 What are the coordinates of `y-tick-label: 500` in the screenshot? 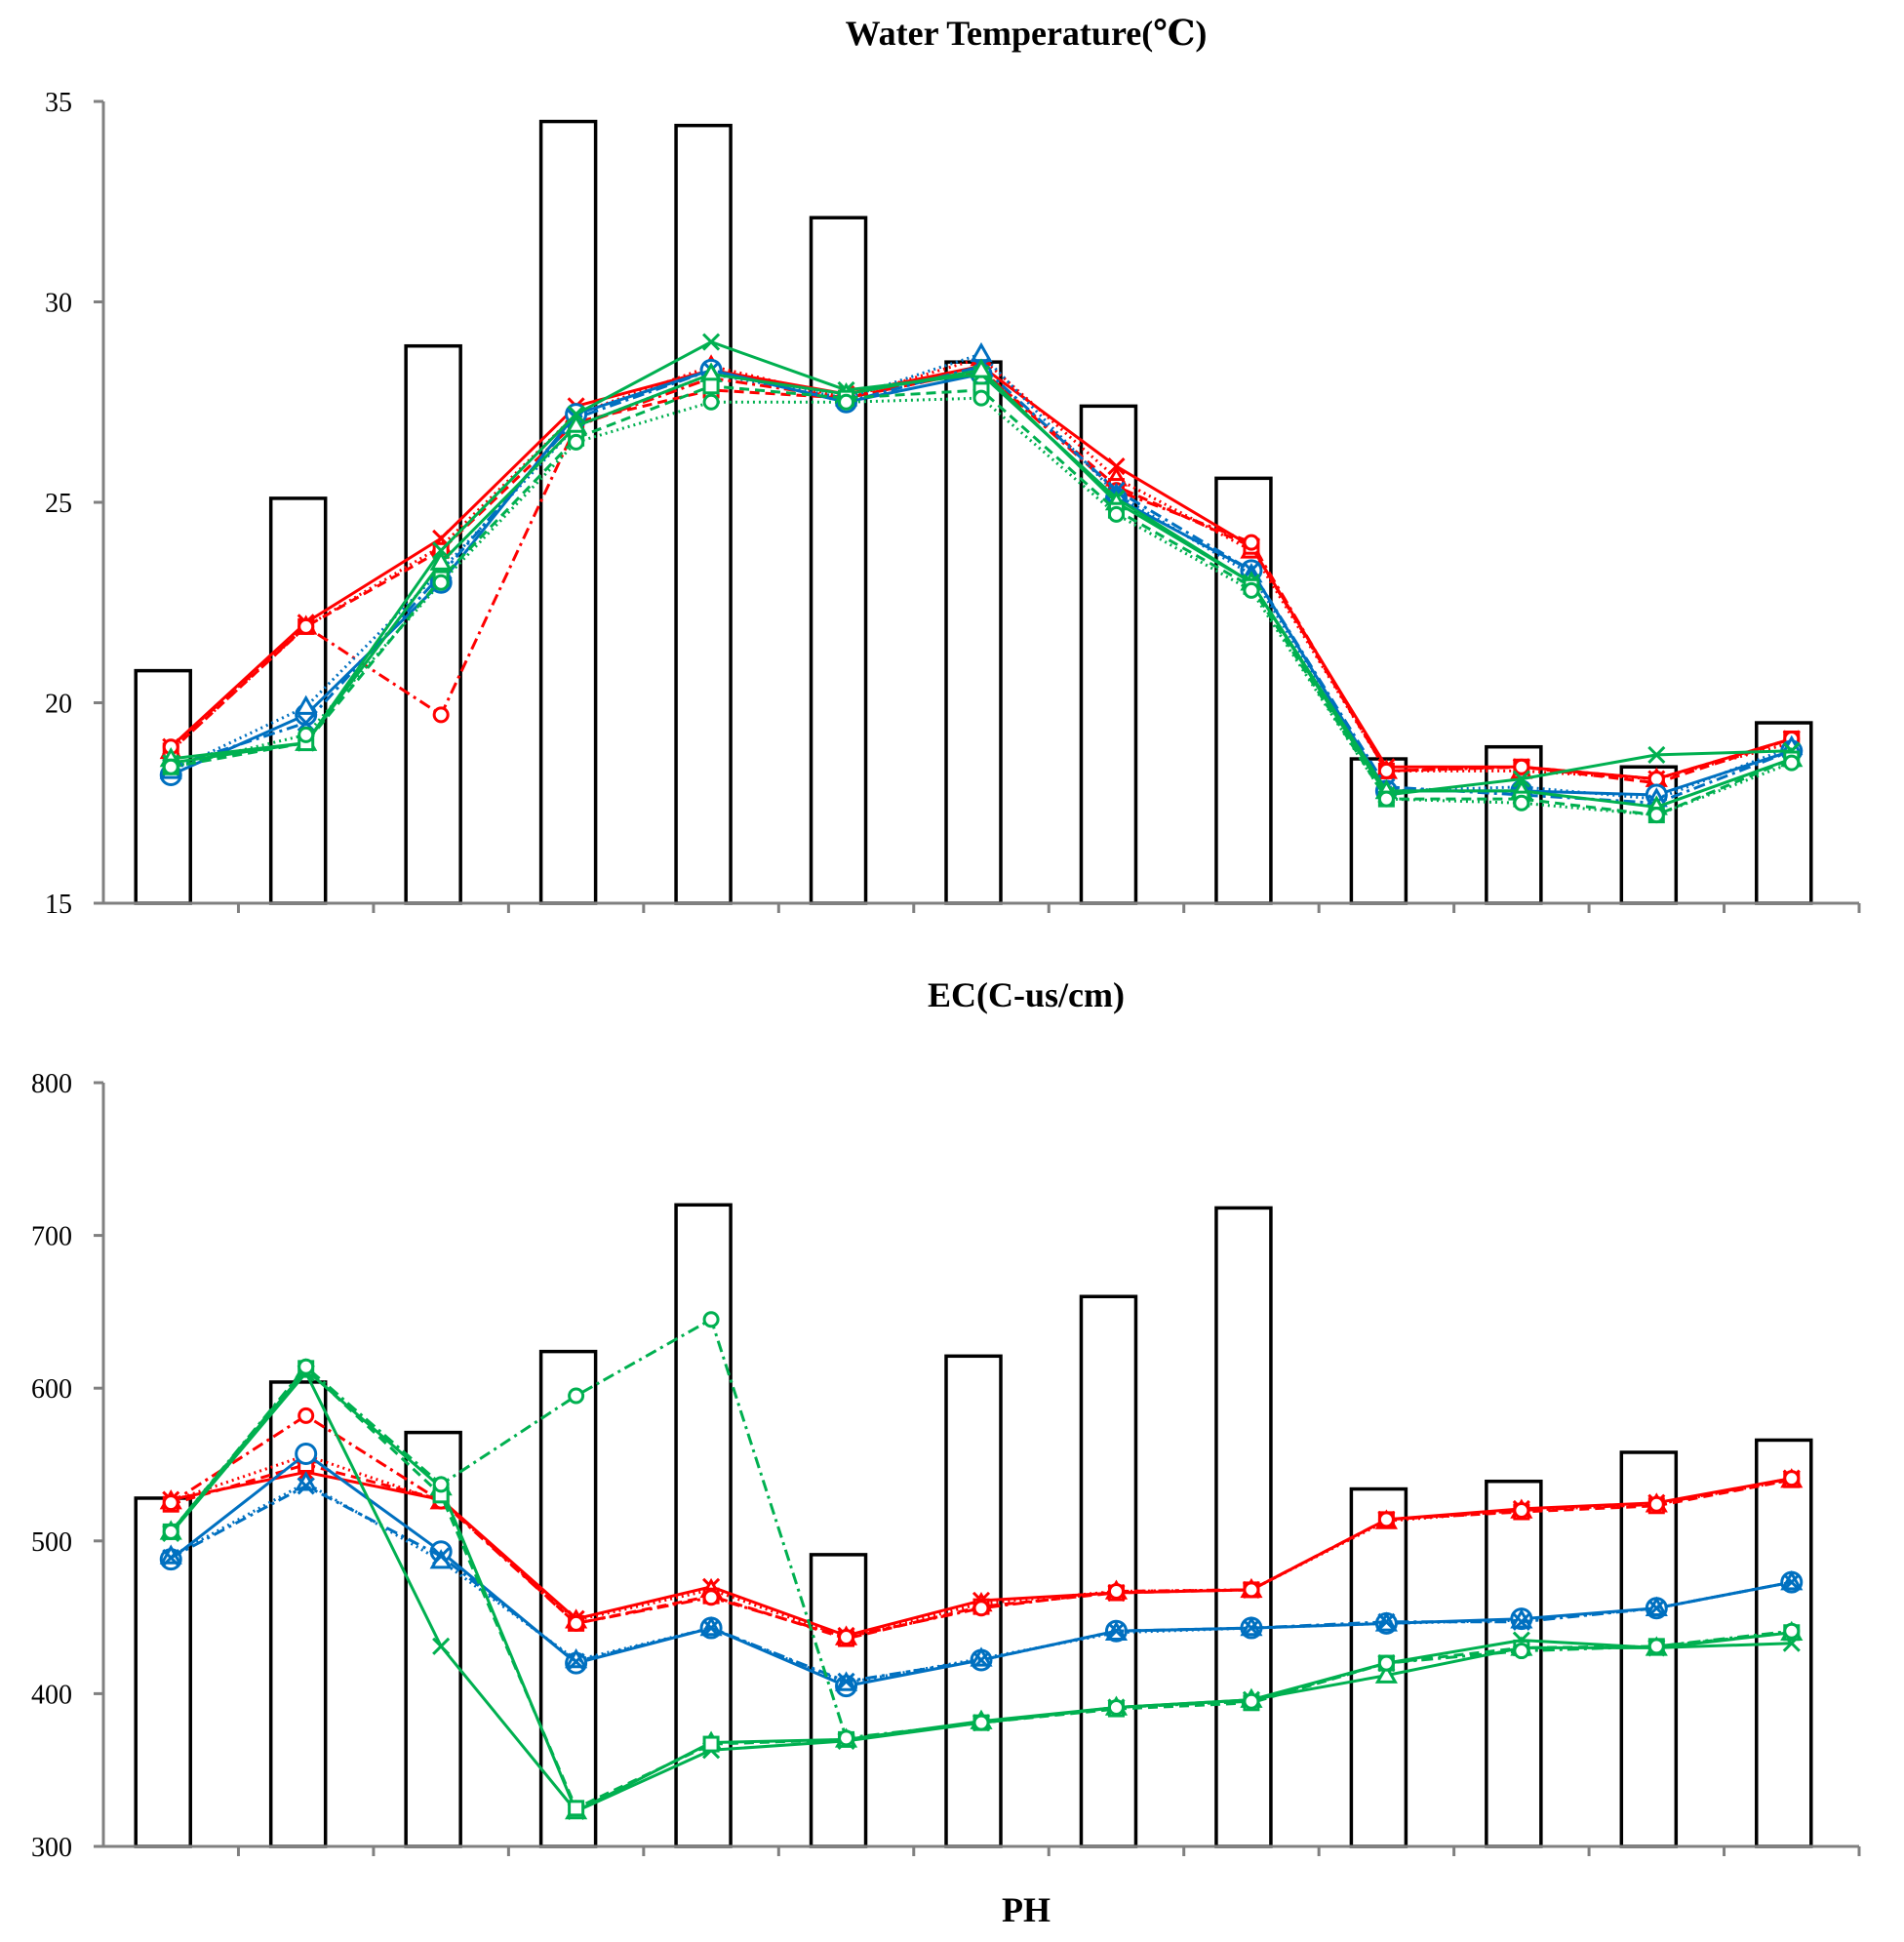 It's located at (51, 1542).